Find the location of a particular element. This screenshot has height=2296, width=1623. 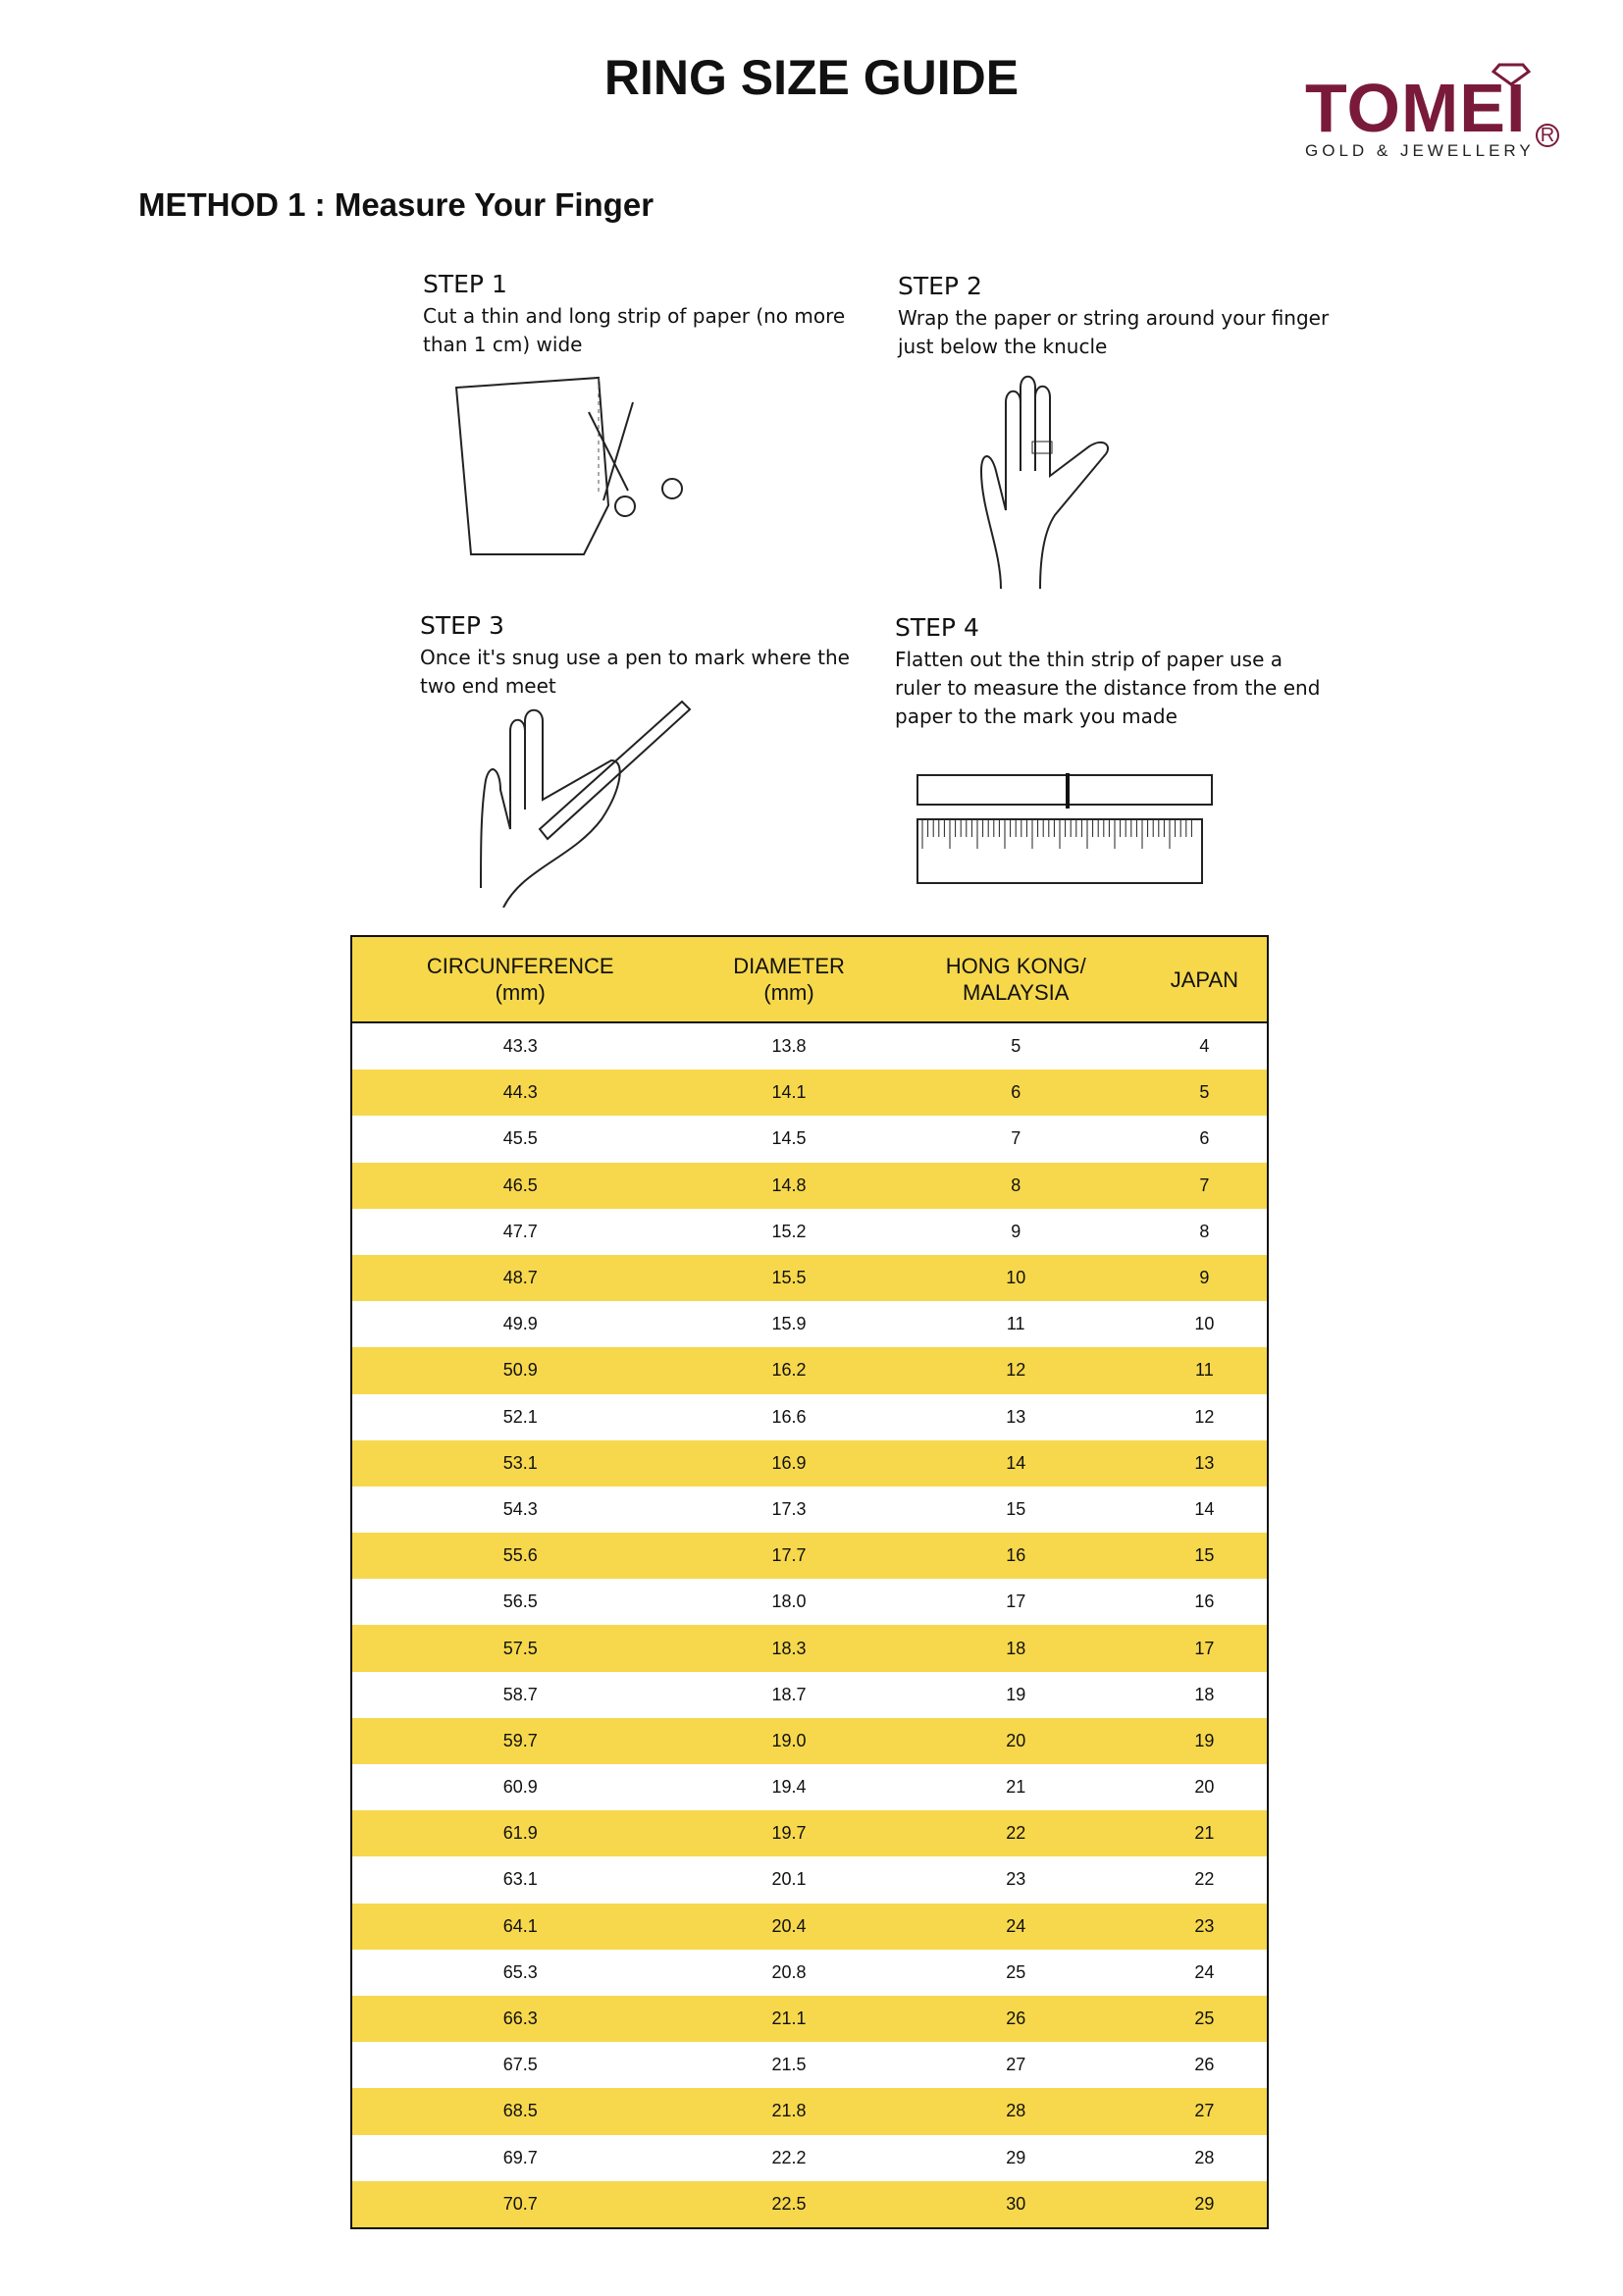

table-cell: 60.9 is located at coordinates (520, 1787).